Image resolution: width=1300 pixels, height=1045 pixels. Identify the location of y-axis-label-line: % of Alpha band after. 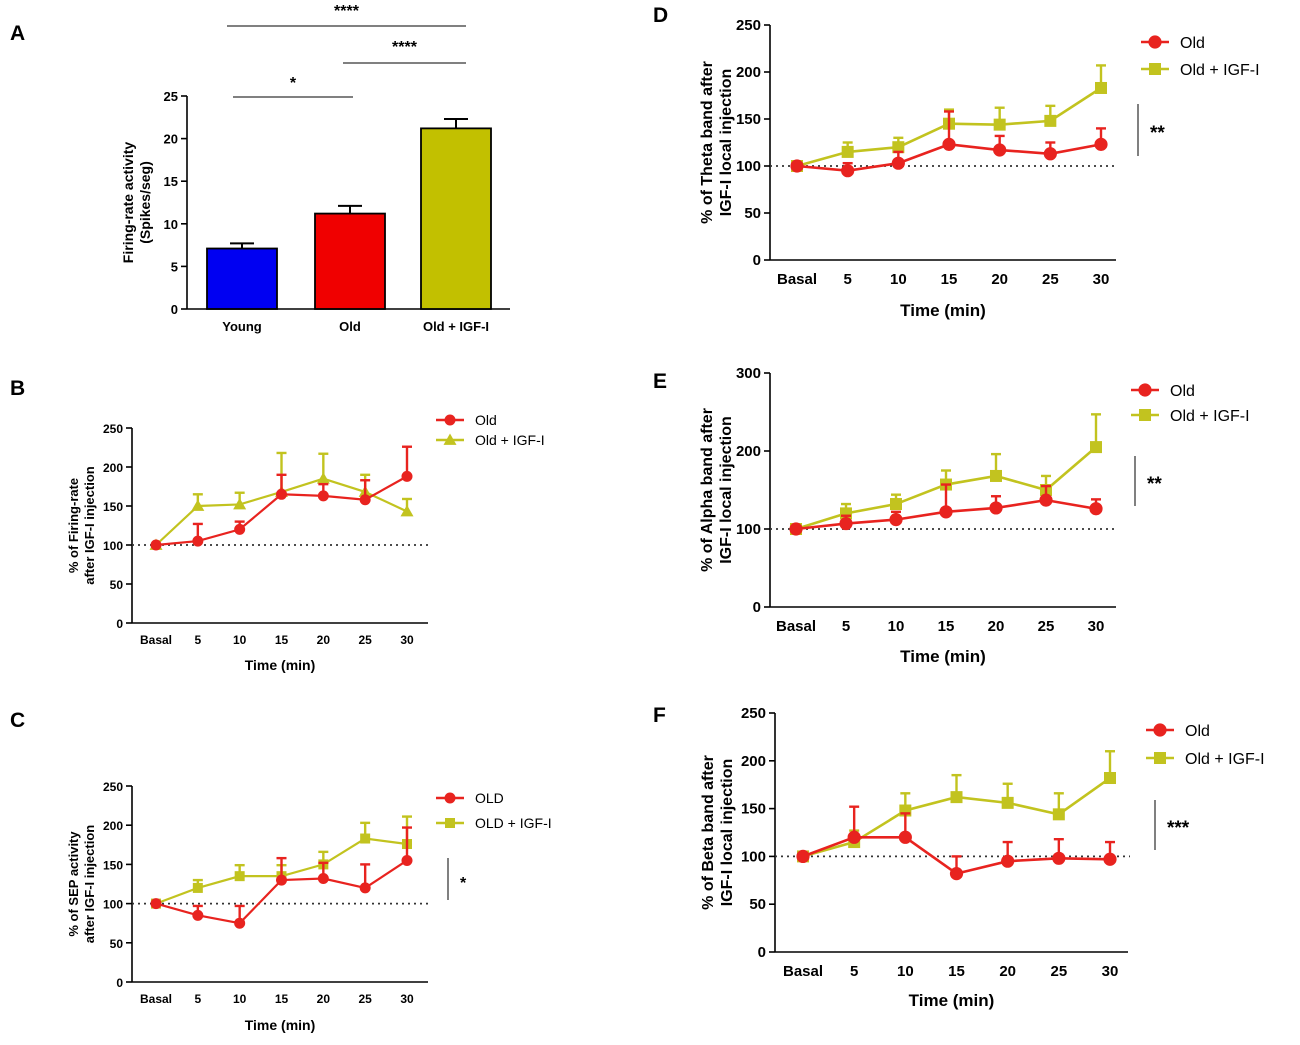
(707, 490).